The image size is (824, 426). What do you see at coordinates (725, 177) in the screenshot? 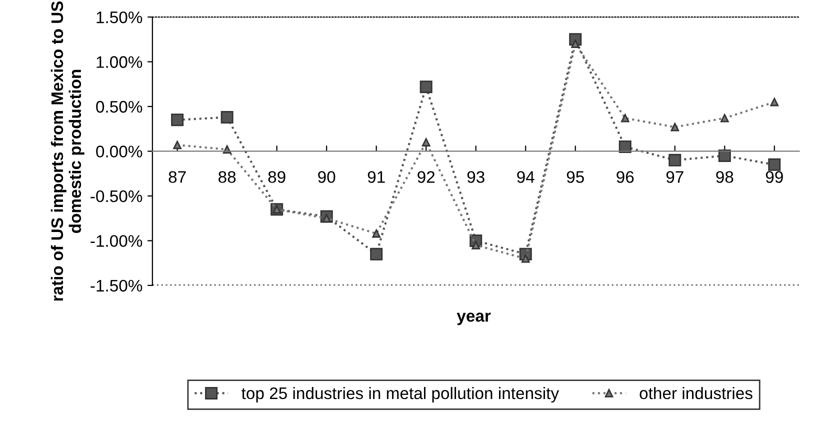
I see `x-tick-label: 98` at bounding box center [725, 177].